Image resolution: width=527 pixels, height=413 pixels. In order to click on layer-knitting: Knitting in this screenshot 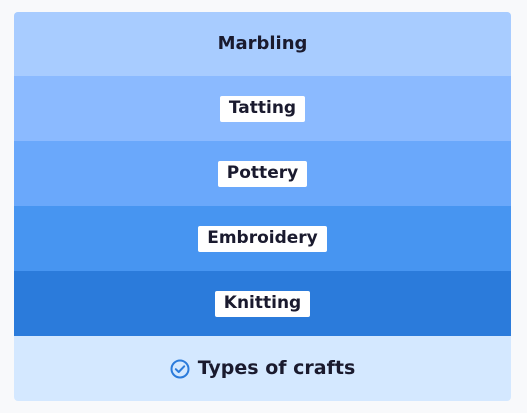, I will do `click(262, 303)`.